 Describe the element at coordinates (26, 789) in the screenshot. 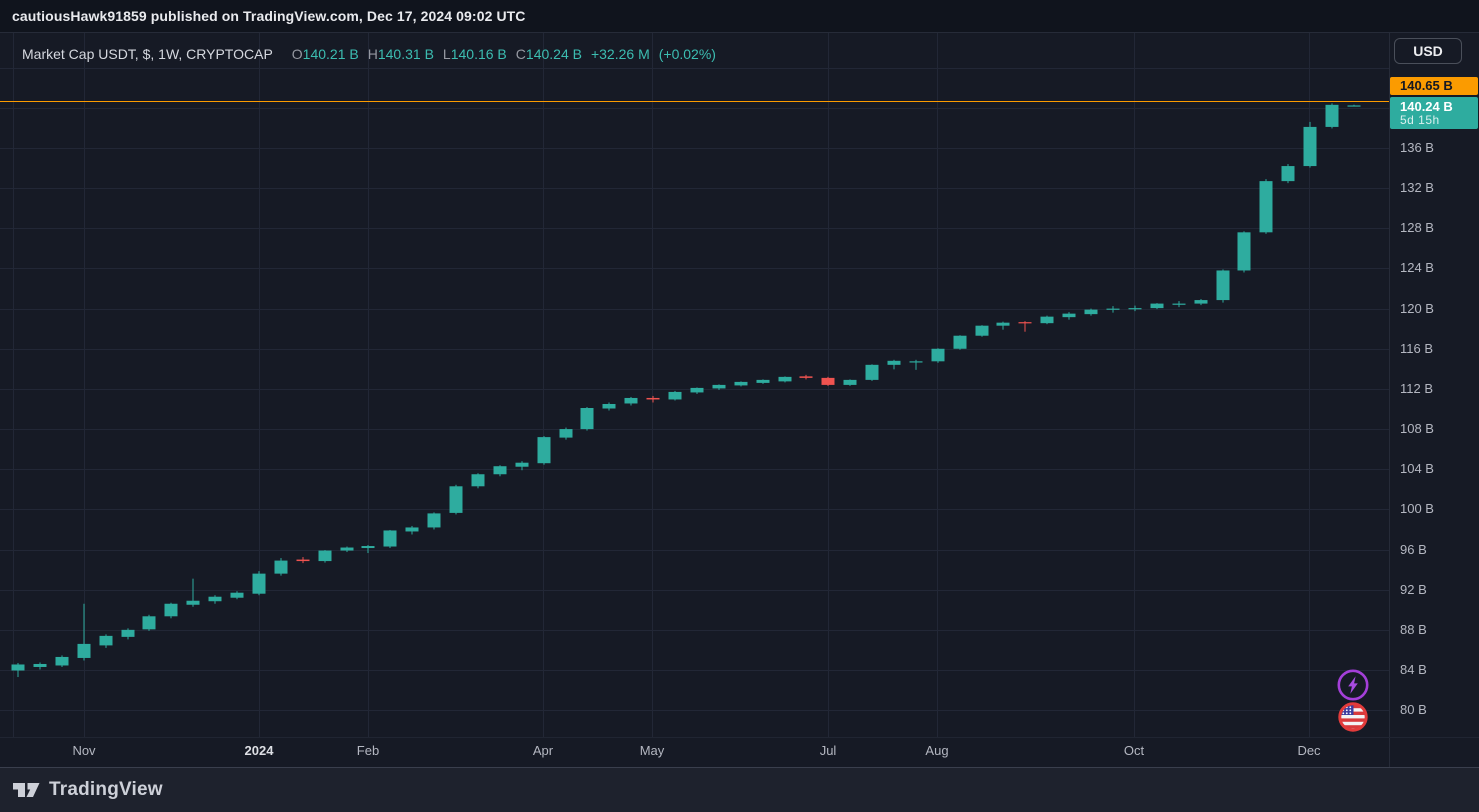

I see `tradingview-logo-icon` at that location.